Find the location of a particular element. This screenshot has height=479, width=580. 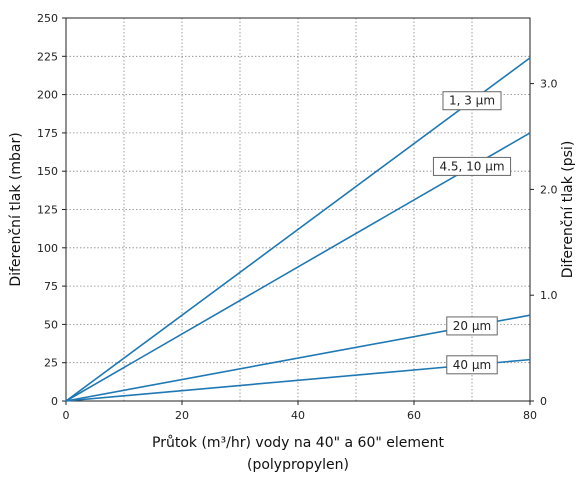

series-label: 40 µm is located at coordinates (472, 365).